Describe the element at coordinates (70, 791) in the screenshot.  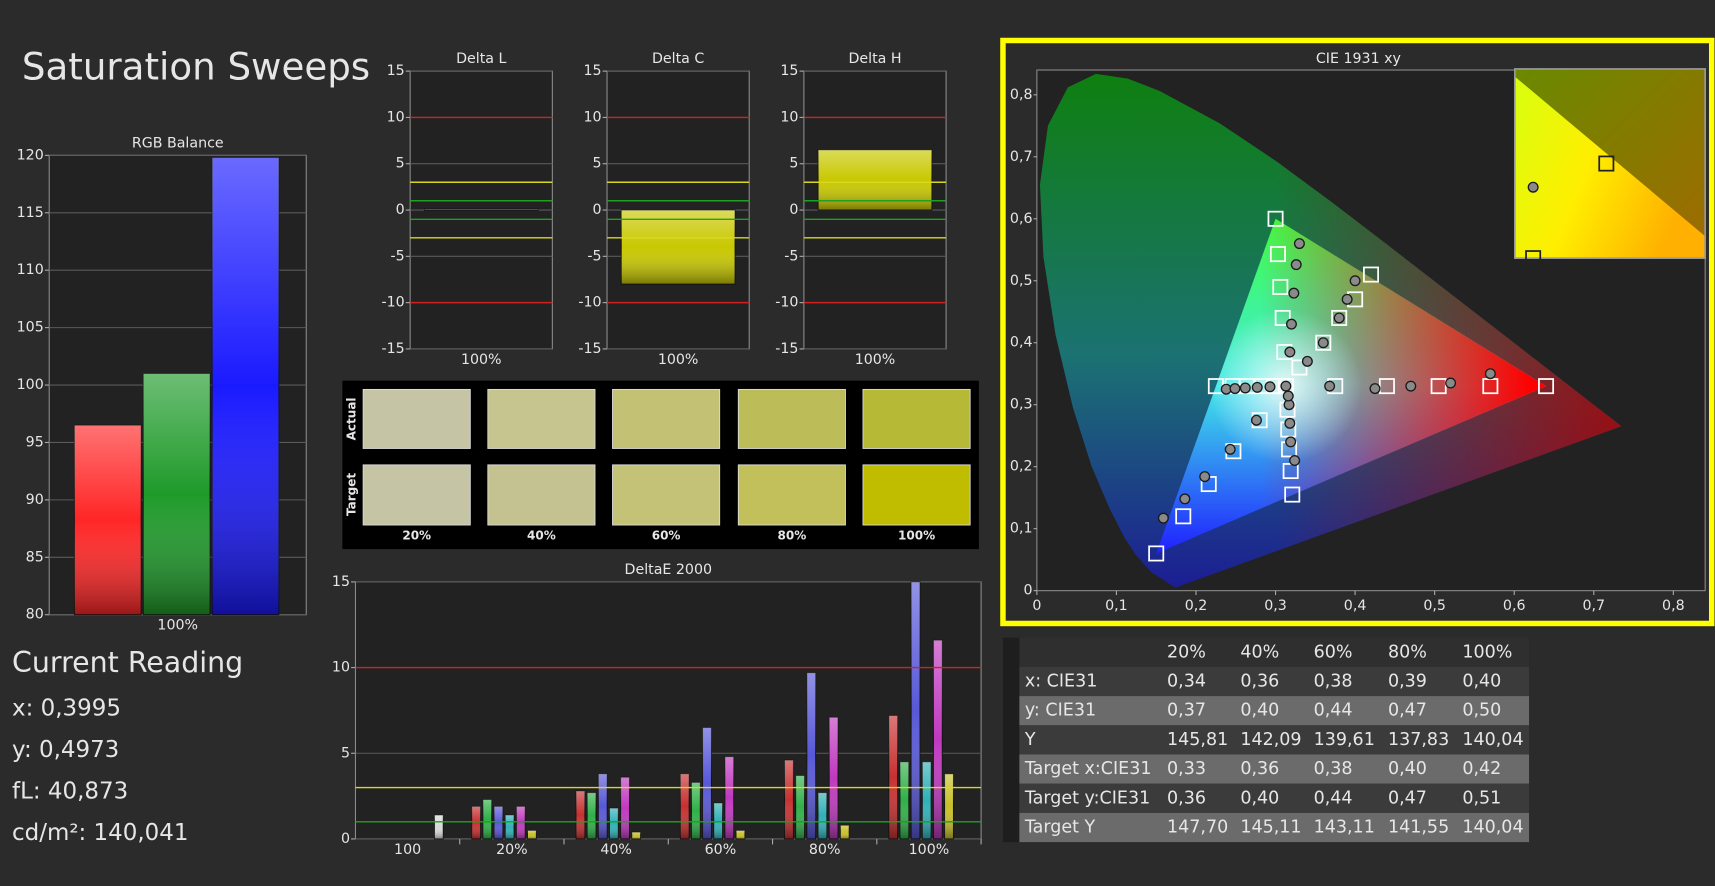
I see `reading-line: fL: 40,873` at that location.